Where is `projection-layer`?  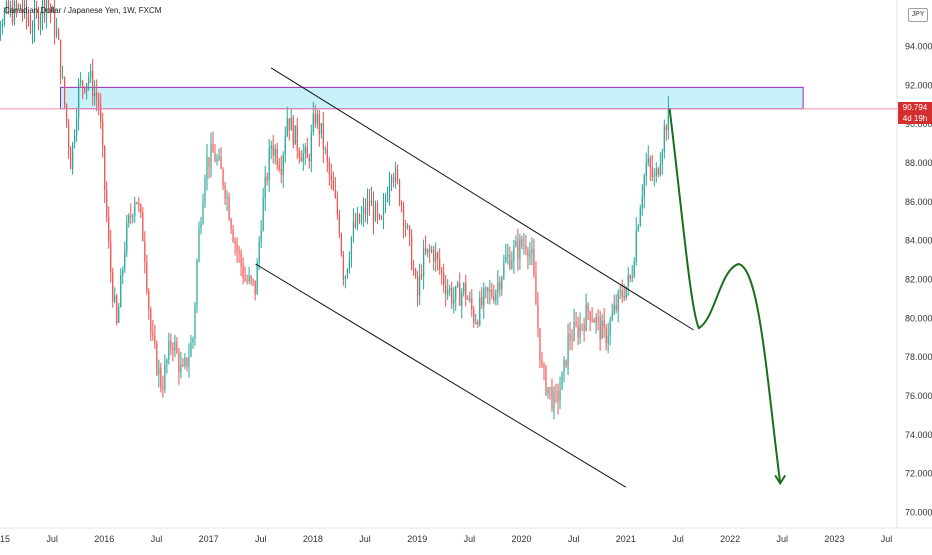 projection-layer is located at coordinates (727, 297).